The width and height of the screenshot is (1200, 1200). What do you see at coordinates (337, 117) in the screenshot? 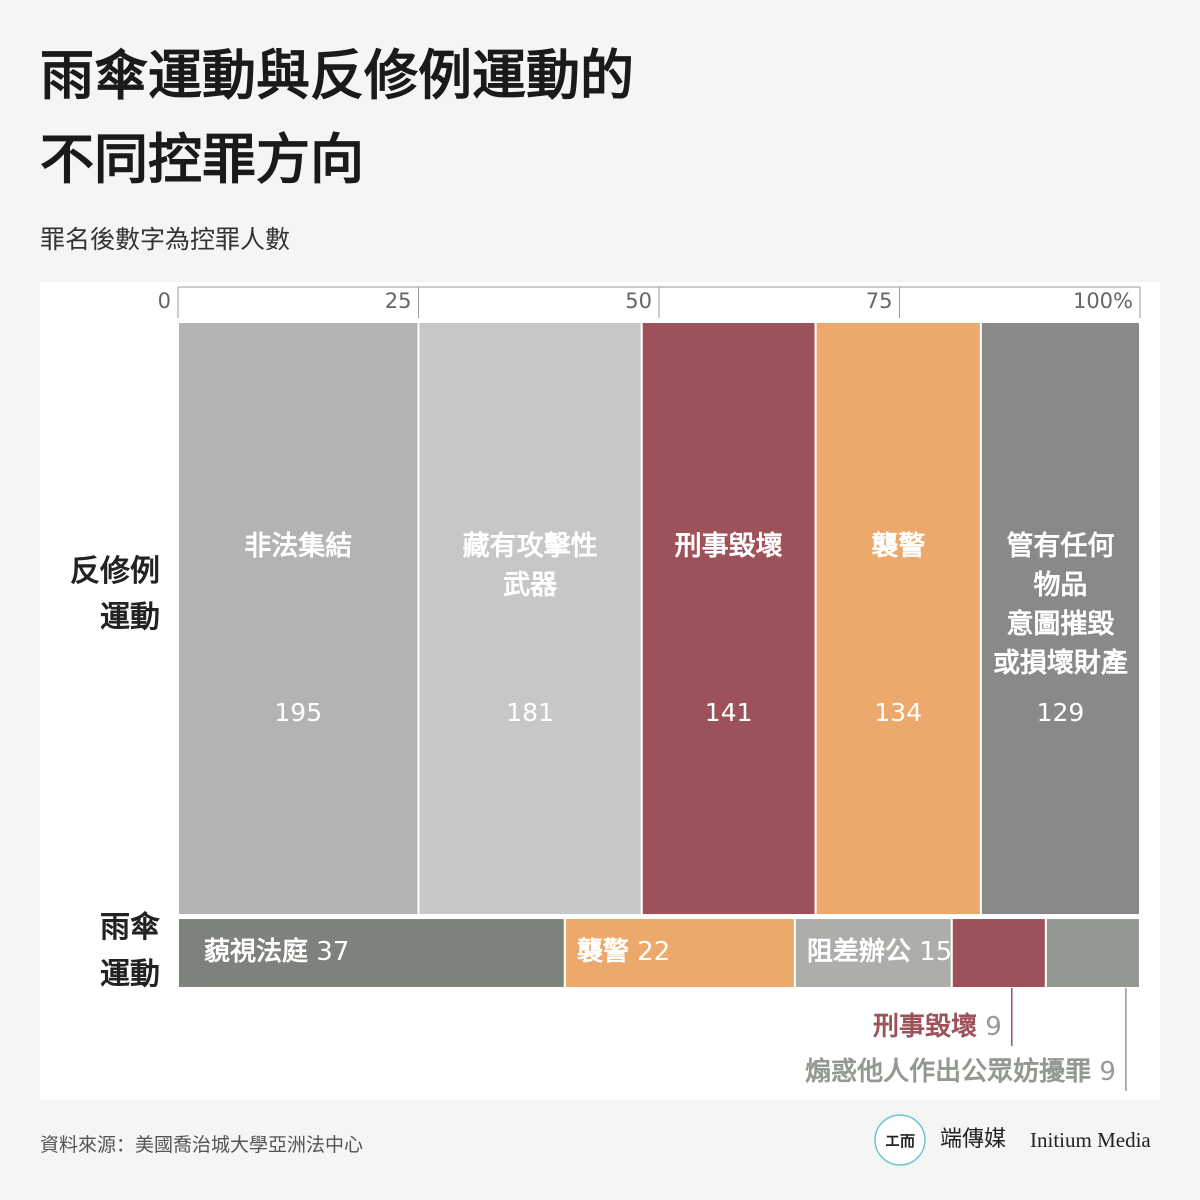
I see `title: 雨傘運動與反修例運動的 不同控罪方向` at bounding box center [337, 117].